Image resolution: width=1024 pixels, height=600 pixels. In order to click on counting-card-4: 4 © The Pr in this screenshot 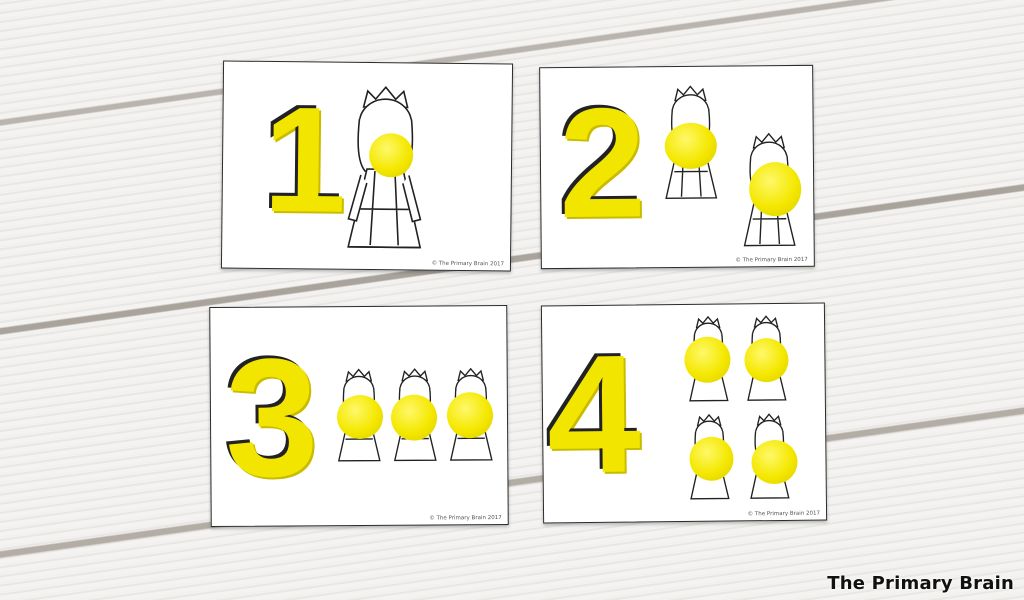, I will do `click(684, 413)`.